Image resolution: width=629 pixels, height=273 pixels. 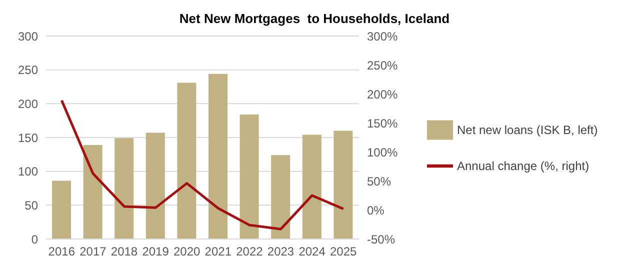 I want to click on legend-label: Annual change (%, right), so click(x=523, y=165).